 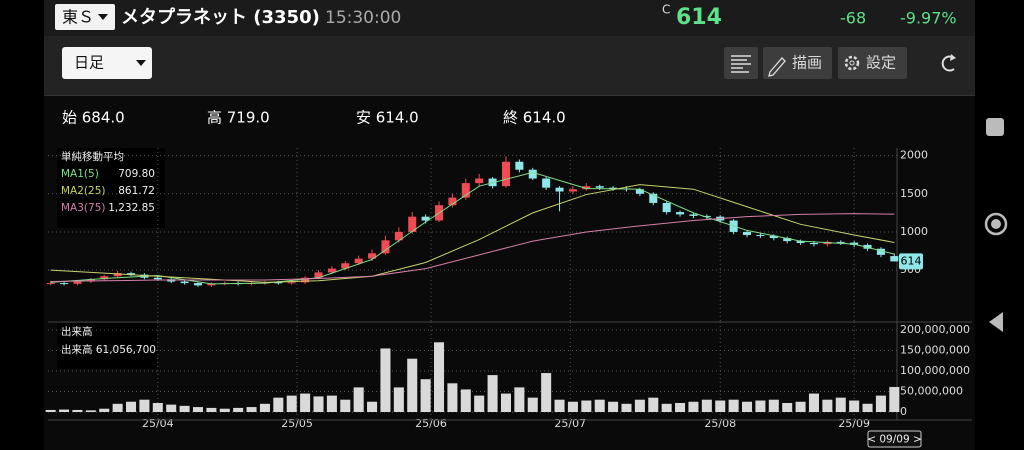 I want to click on refresh-icon, so click(x=948, y=63).